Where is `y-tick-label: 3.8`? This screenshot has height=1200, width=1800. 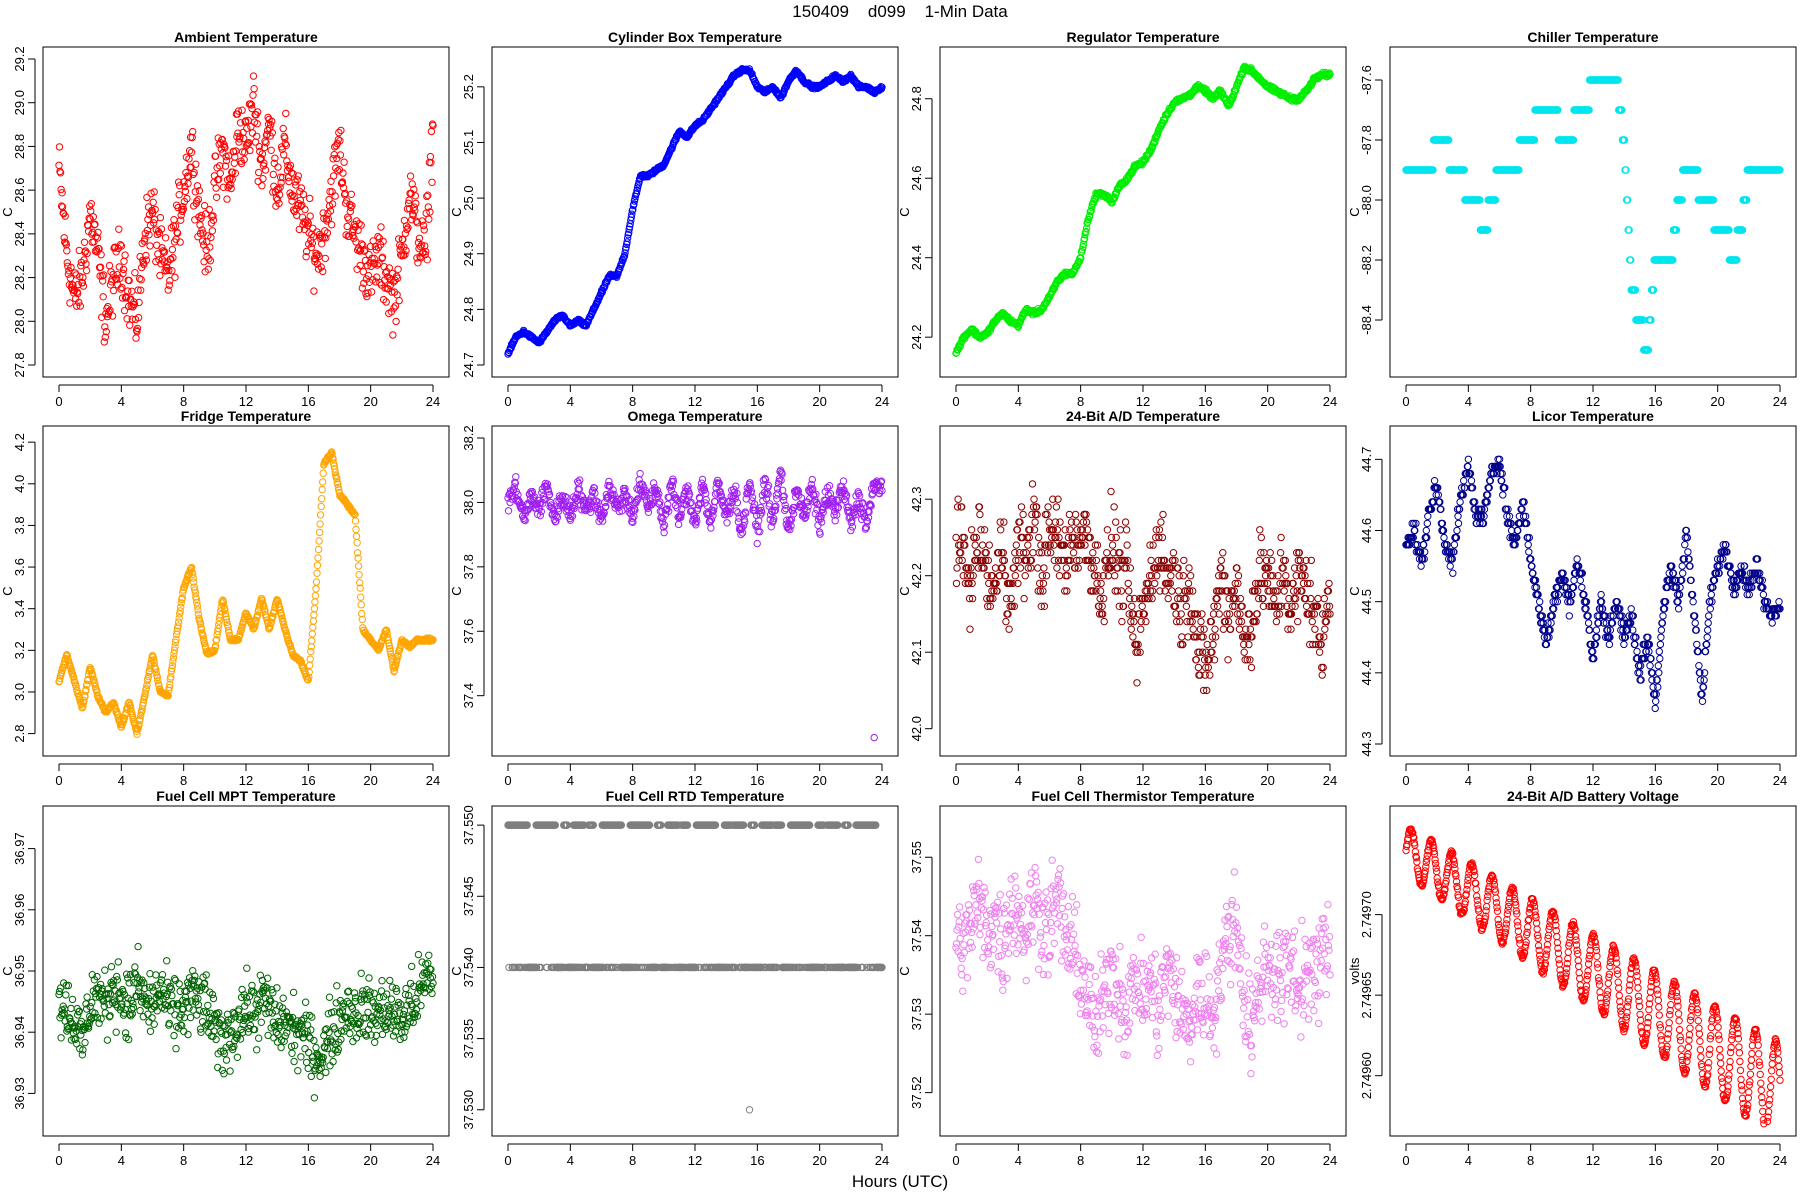
y-tick-label: 3.8 is located at coordinates (19, 525).